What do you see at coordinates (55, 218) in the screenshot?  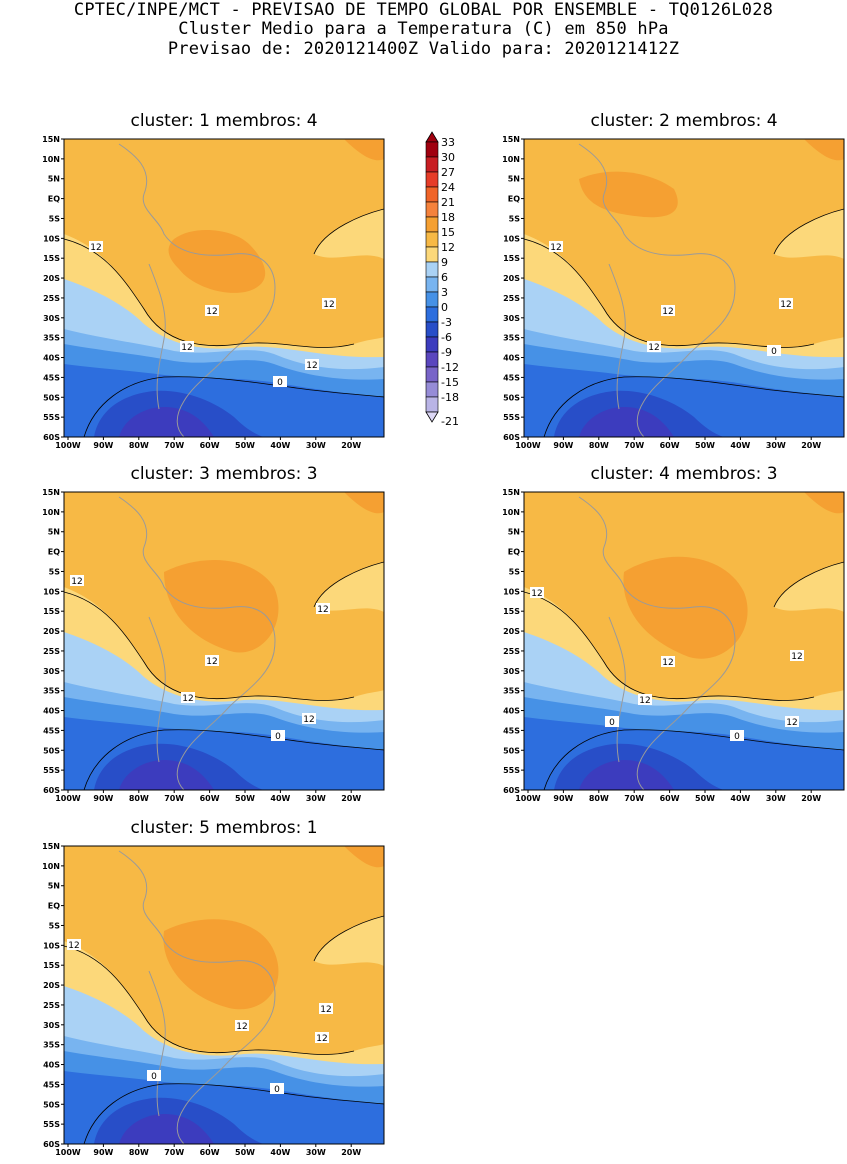 I see `lat-tick-label: 5S` at bounding box center [55, 218].